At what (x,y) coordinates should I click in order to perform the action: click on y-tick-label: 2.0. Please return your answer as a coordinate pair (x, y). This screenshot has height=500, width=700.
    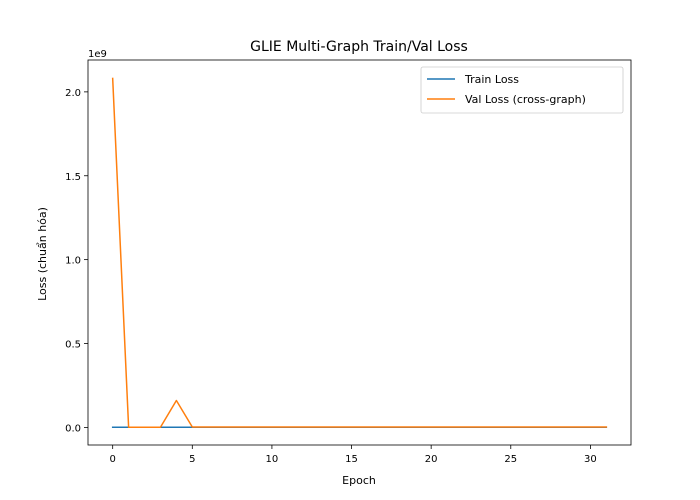
    Looking at the image, I should click on (73, 93).